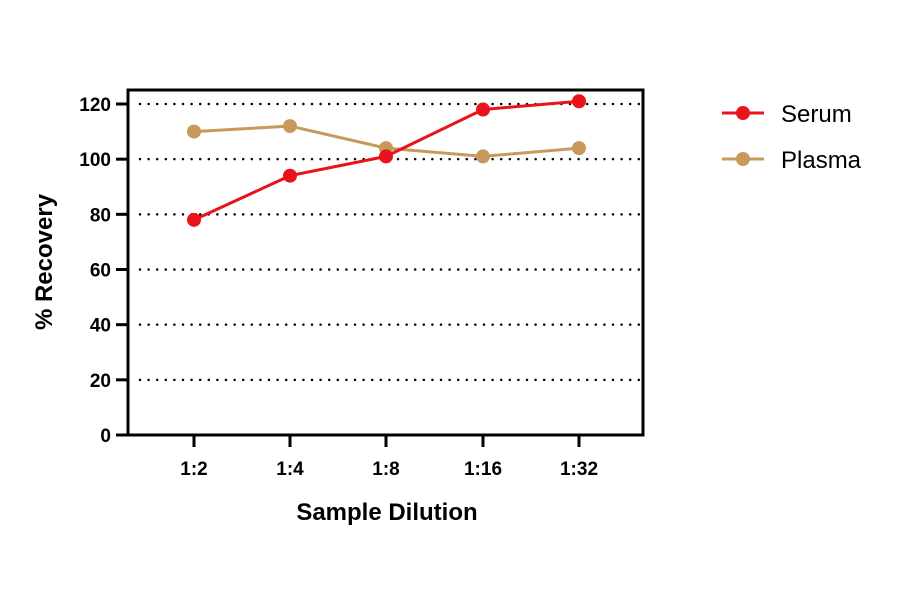 This screenshot has width=900, height=594. What do you see at coordinates (290, 469) in the screenshot?
I see `x-tick-label: 1:4` at bounding box center [290, 469].